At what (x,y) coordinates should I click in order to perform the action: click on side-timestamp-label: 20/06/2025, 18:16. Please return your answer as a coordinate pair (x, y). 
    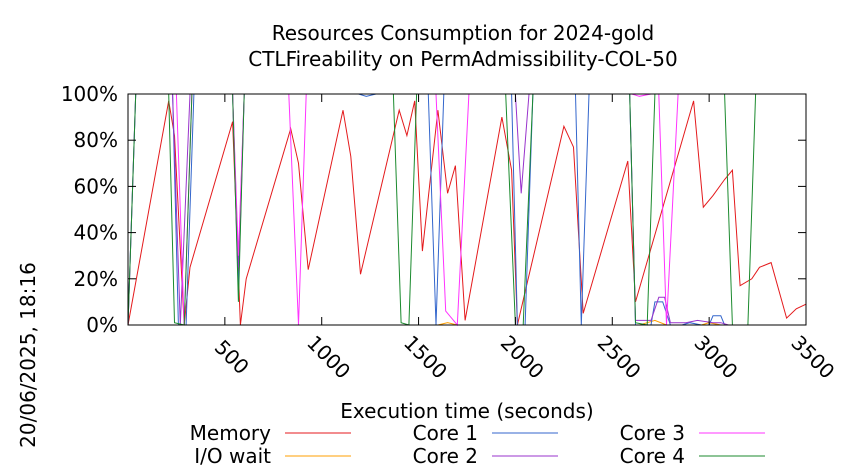
    Looking at the image, I should click on (28, 355).